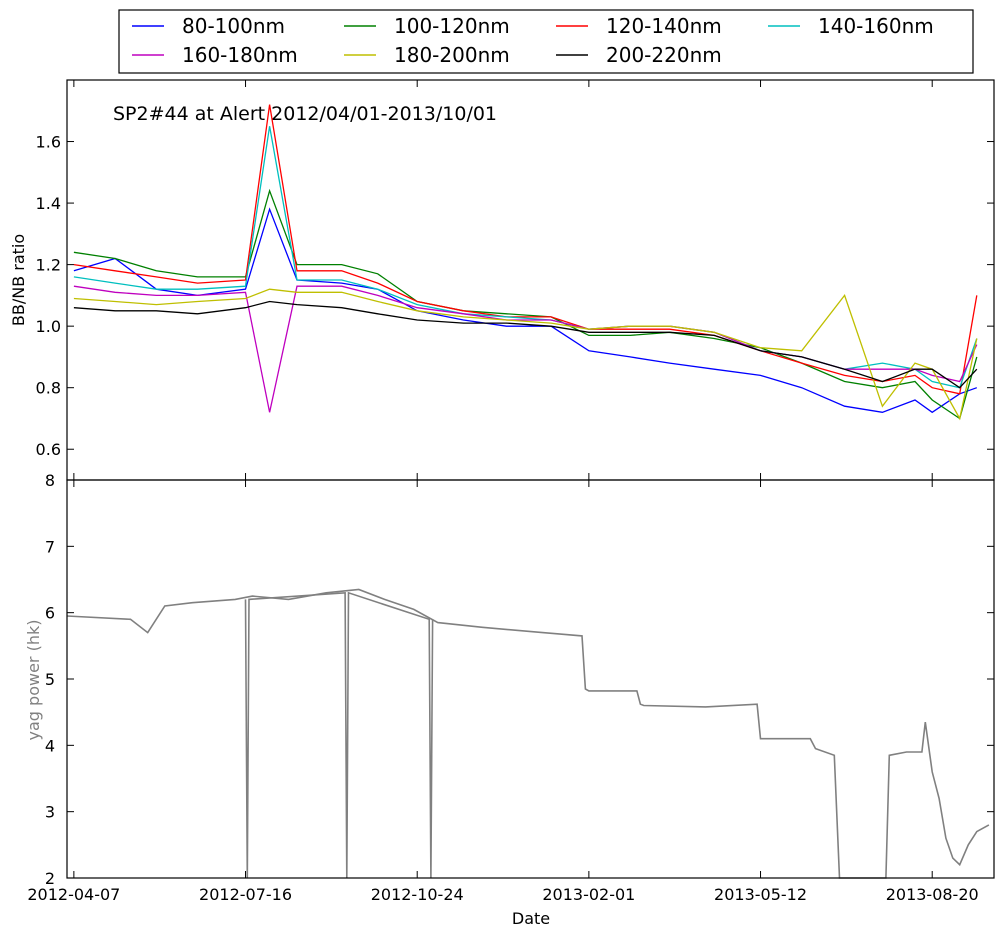 The width and height of the screenshot is (1007, 938). What do you see at coordinates (50, 878) in the screenshot?
I see `yag-y-tick-label: 2` at bounding box center [50, 878].